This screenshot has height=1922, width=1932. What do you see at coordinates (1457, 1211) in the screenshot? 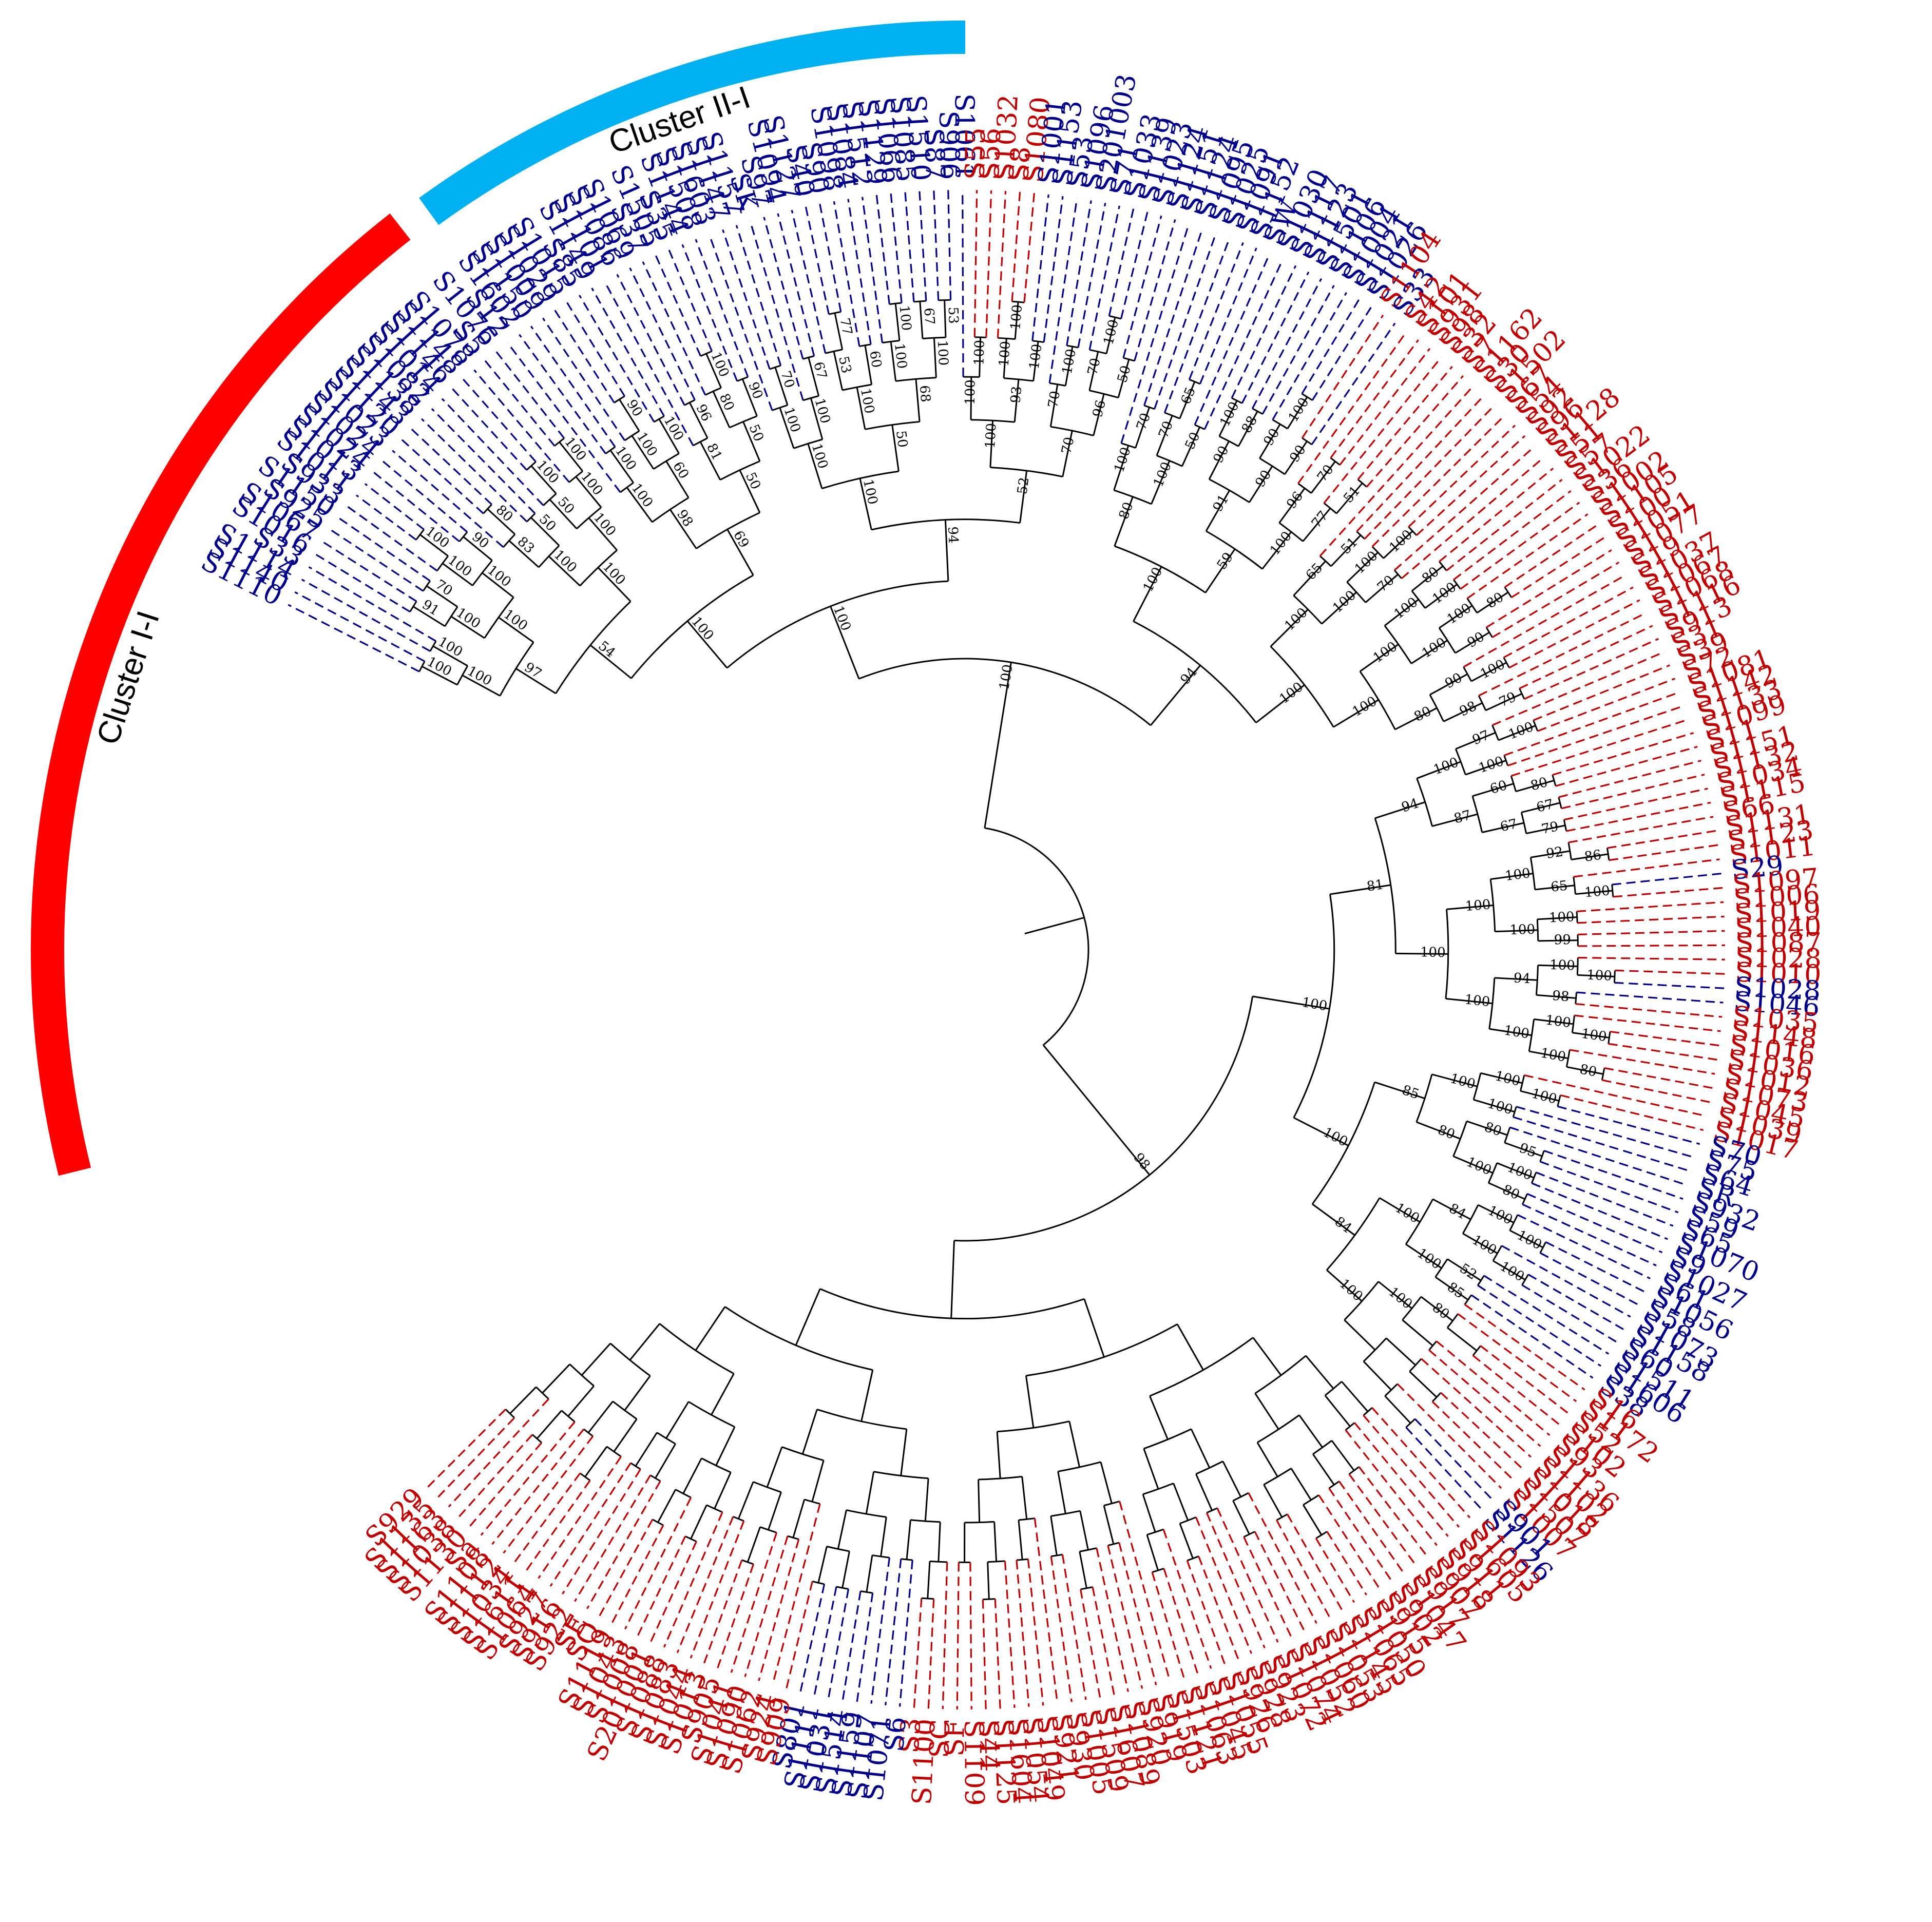
I see `bootstrap-value: 84` at bounding box center [1457, 1211].